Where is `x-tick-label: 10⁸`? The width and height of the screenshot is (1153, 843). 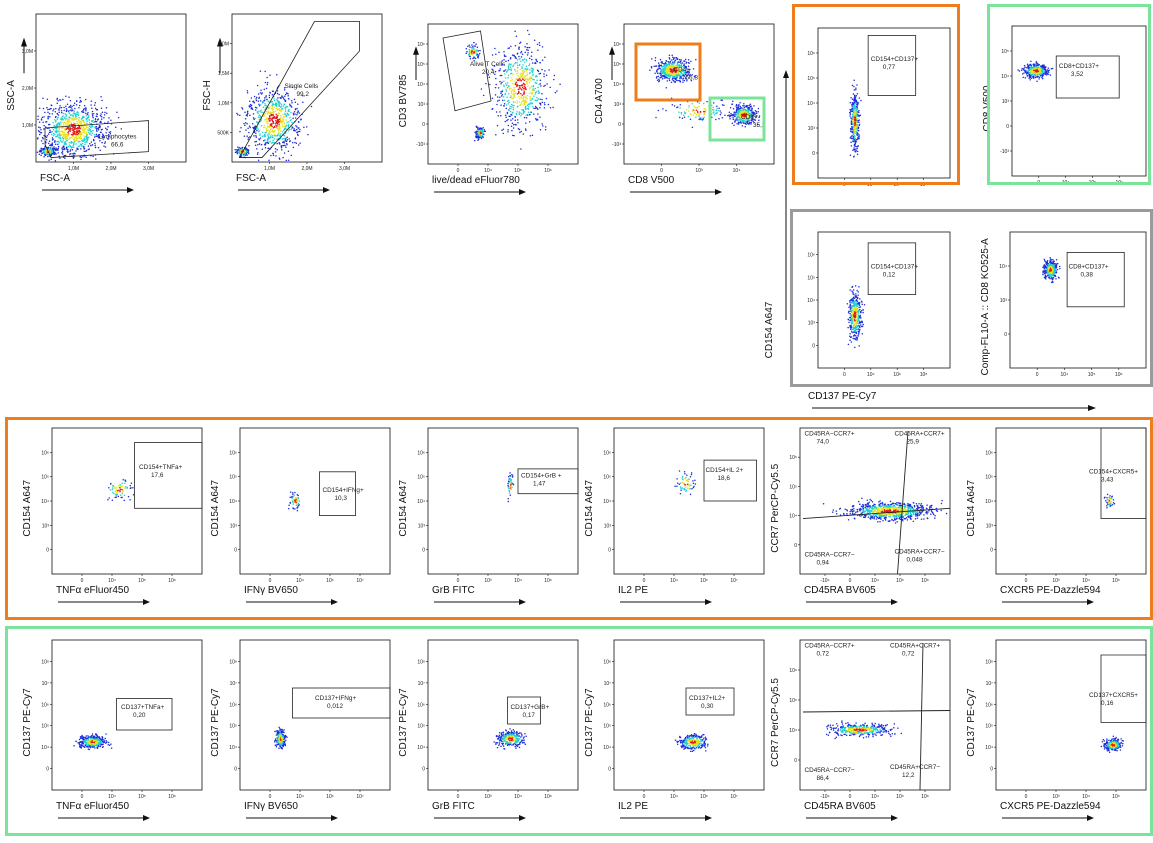
x-tick-label: 10⁸ is located at coordinates (924, 185).